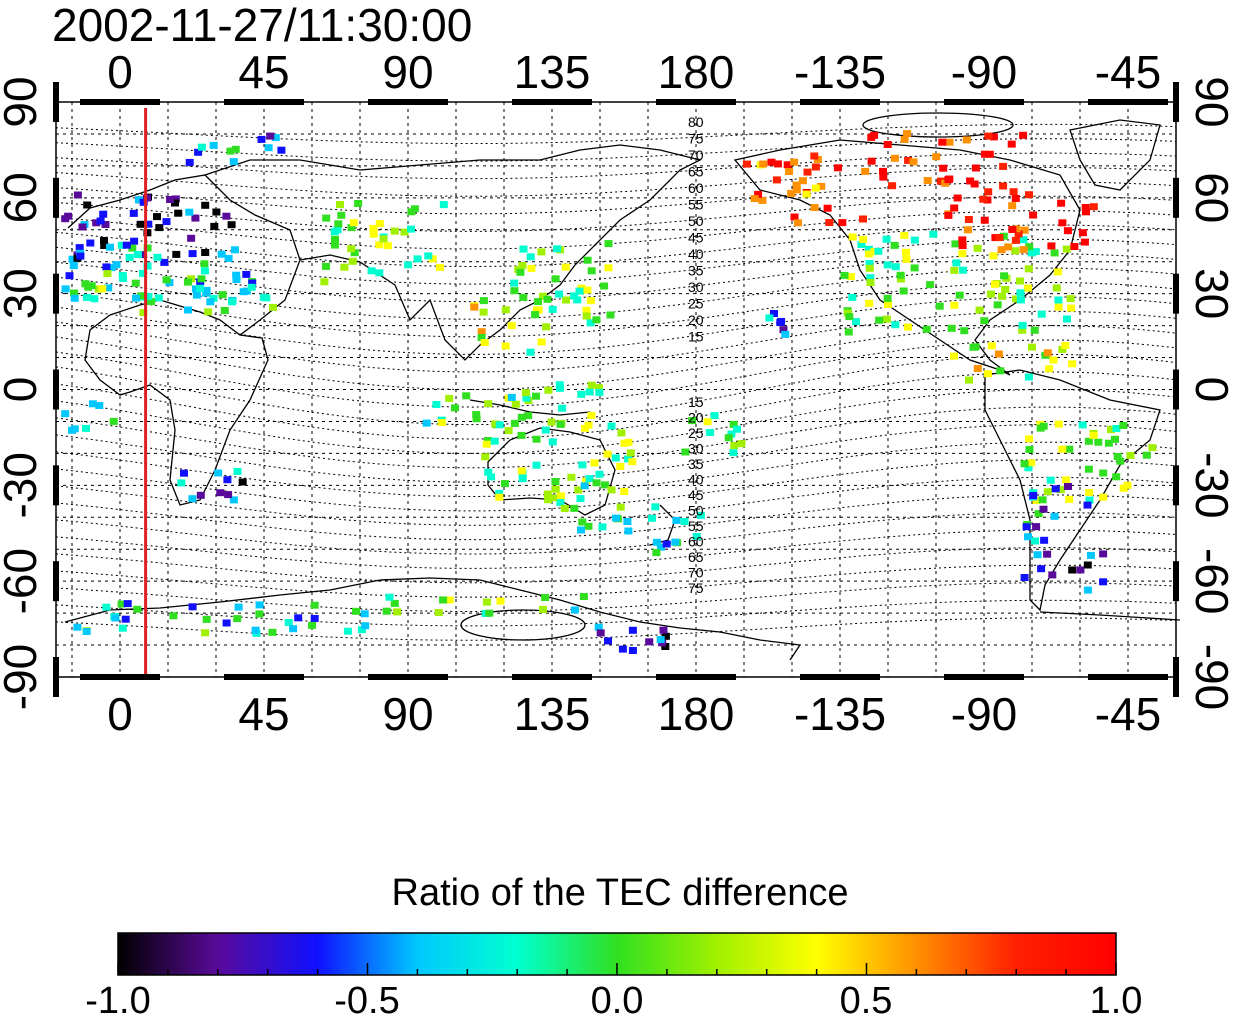 The height and width of the screenshot is (1024, 1240). I want to click on coastline-north-america, so click(907, 257).